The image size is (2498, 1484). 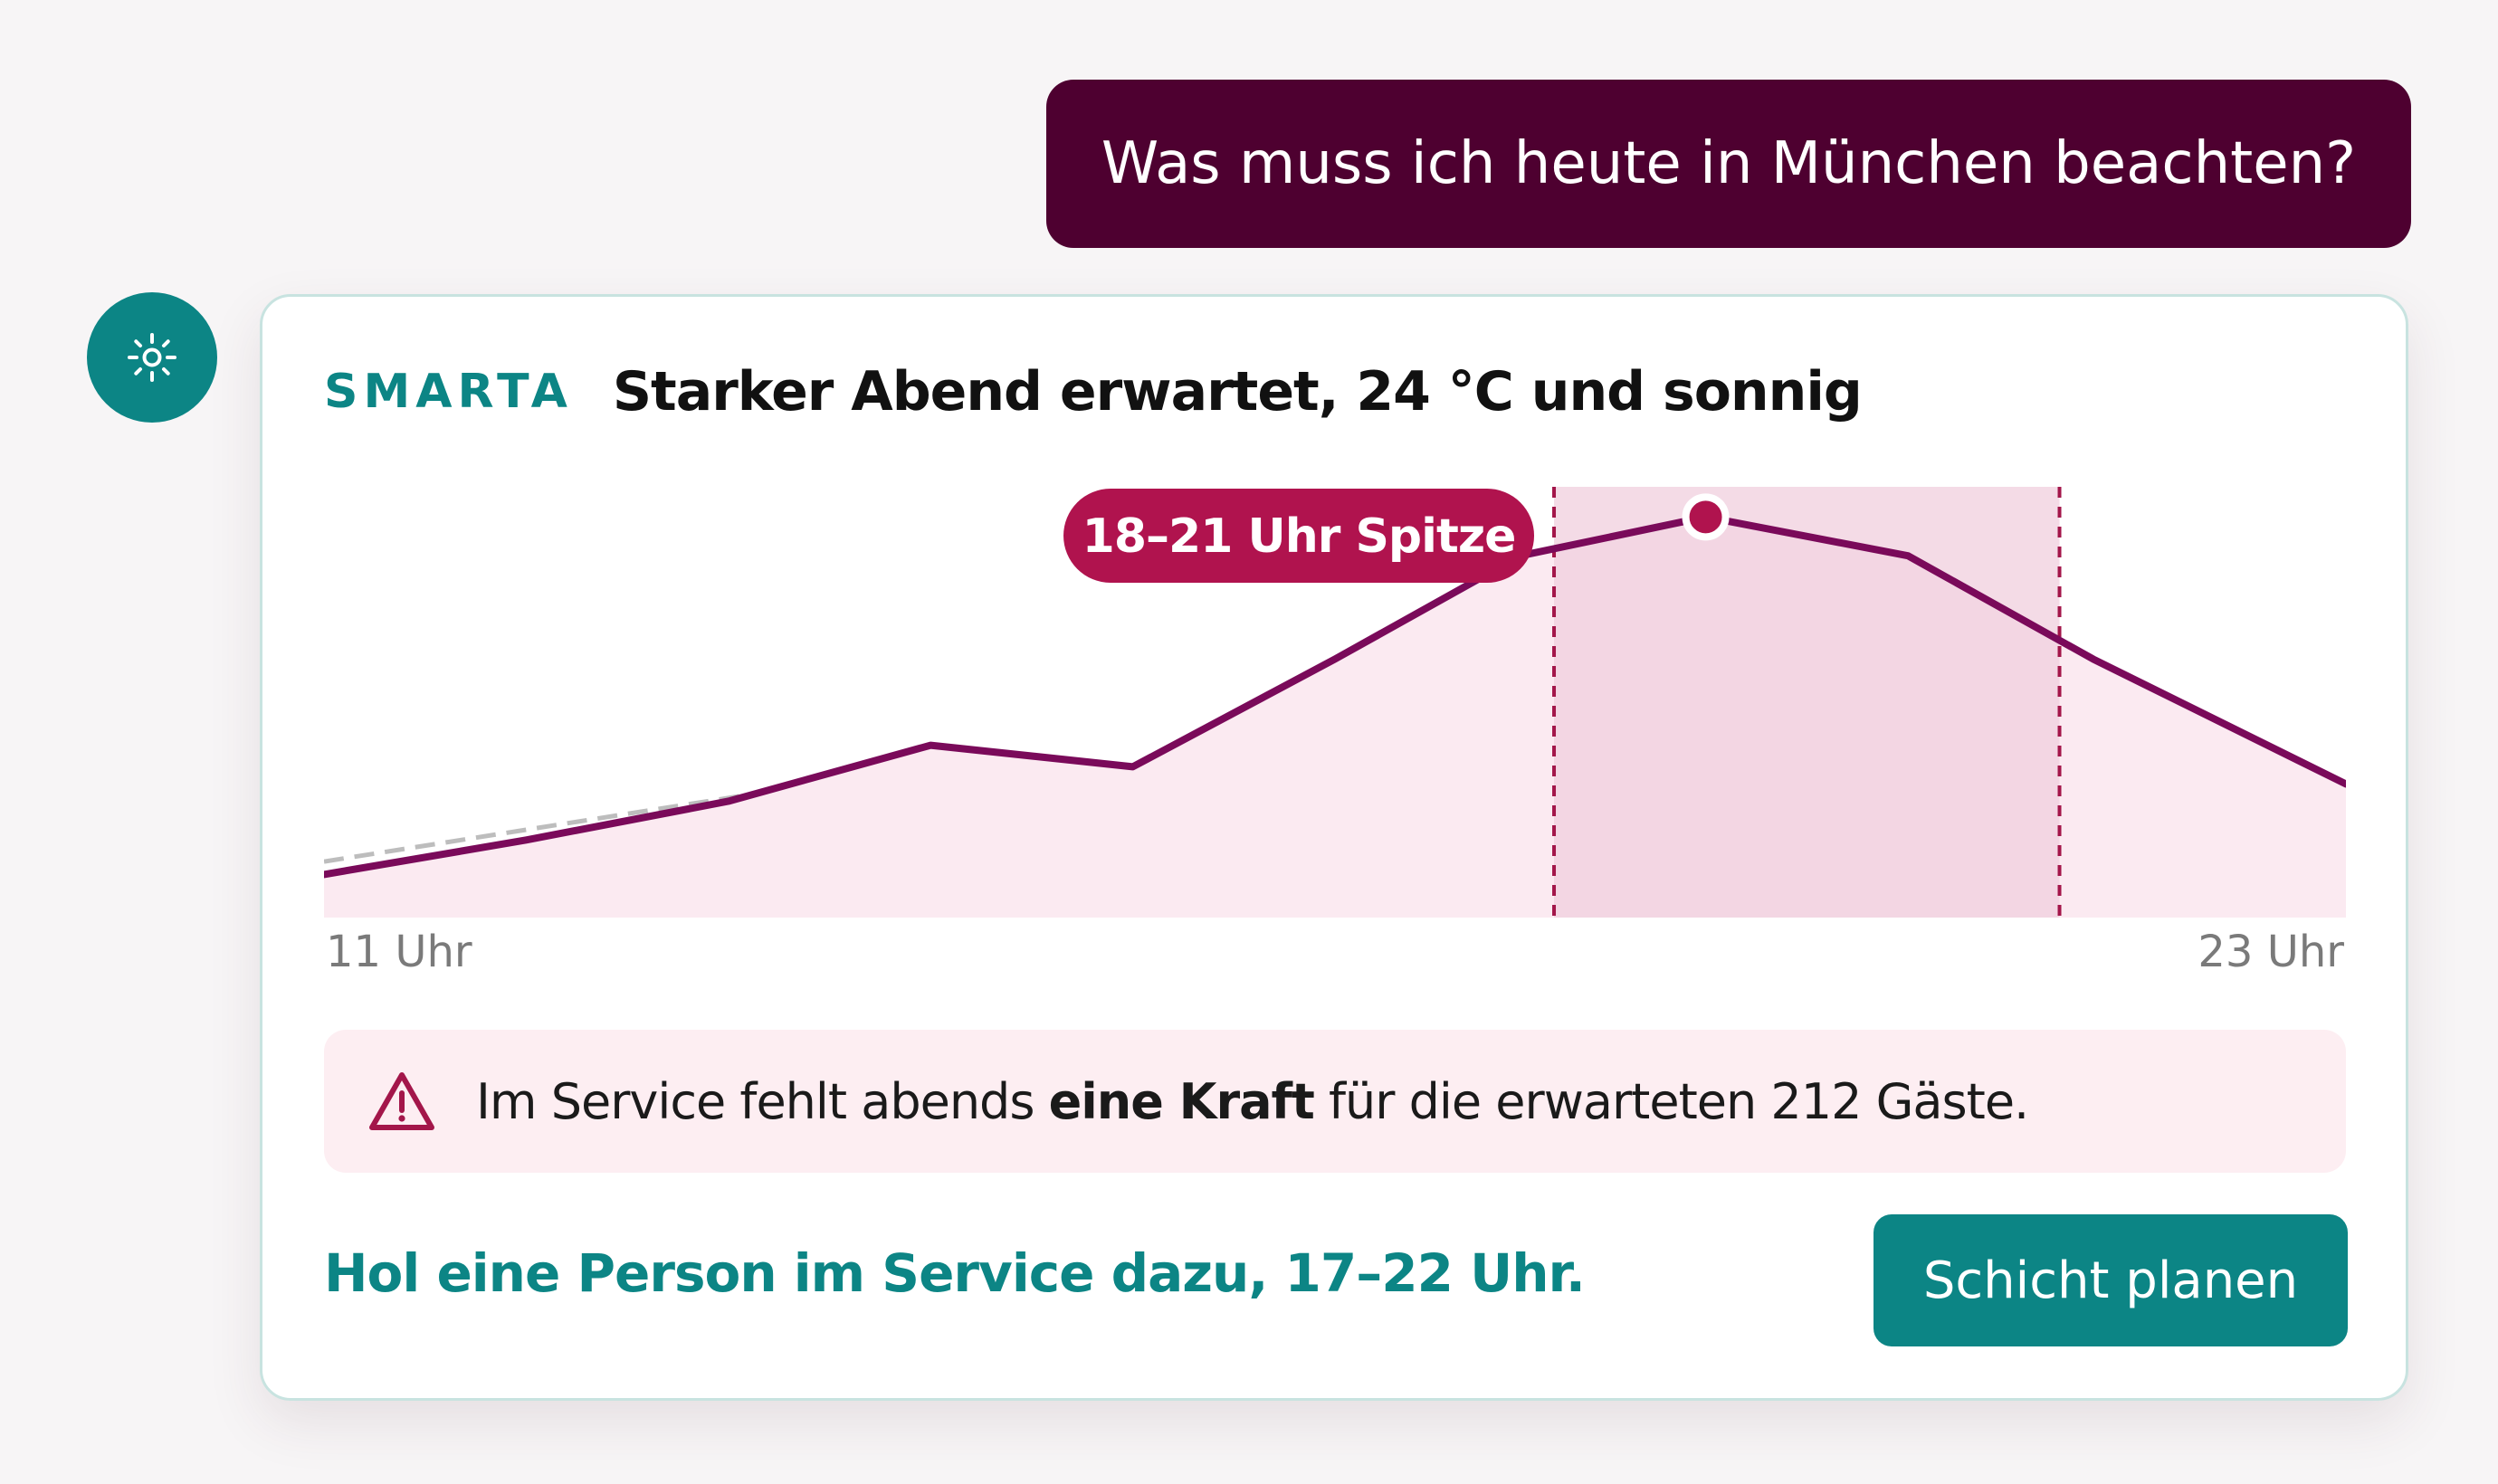 What do you see at coordinates (448, 392) in the screenshot?
I see `brand-label: SMARTA` at bounding box center [448, 392].